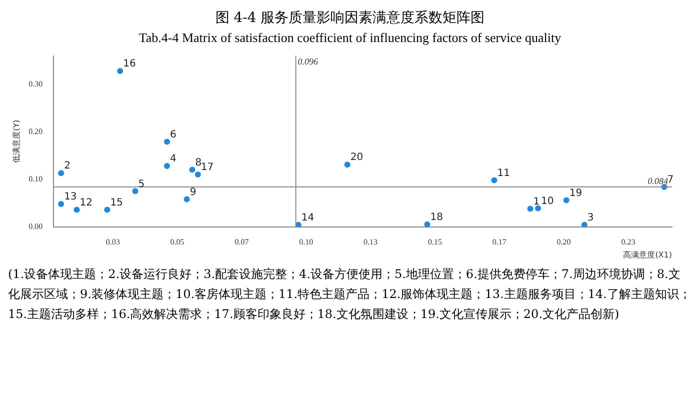  I want to click on chart-subtitle: Tab.4-4 Matrix of satisfaction coefficient of influencing factors of service quality, so click(350, 38).